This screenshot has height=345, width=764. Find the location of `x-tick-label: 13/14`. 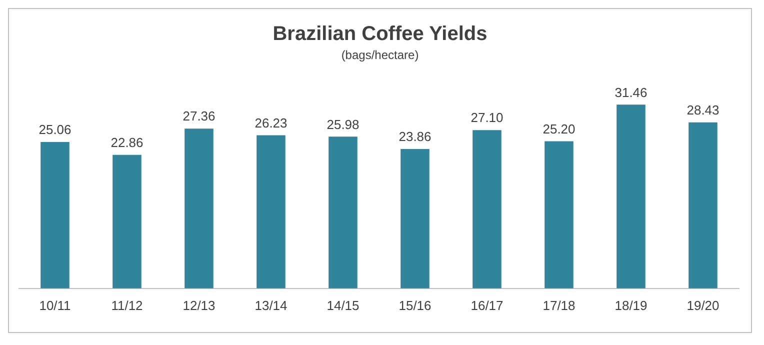

x-tick-label: 13/14 is located at coordinates (271, 305).